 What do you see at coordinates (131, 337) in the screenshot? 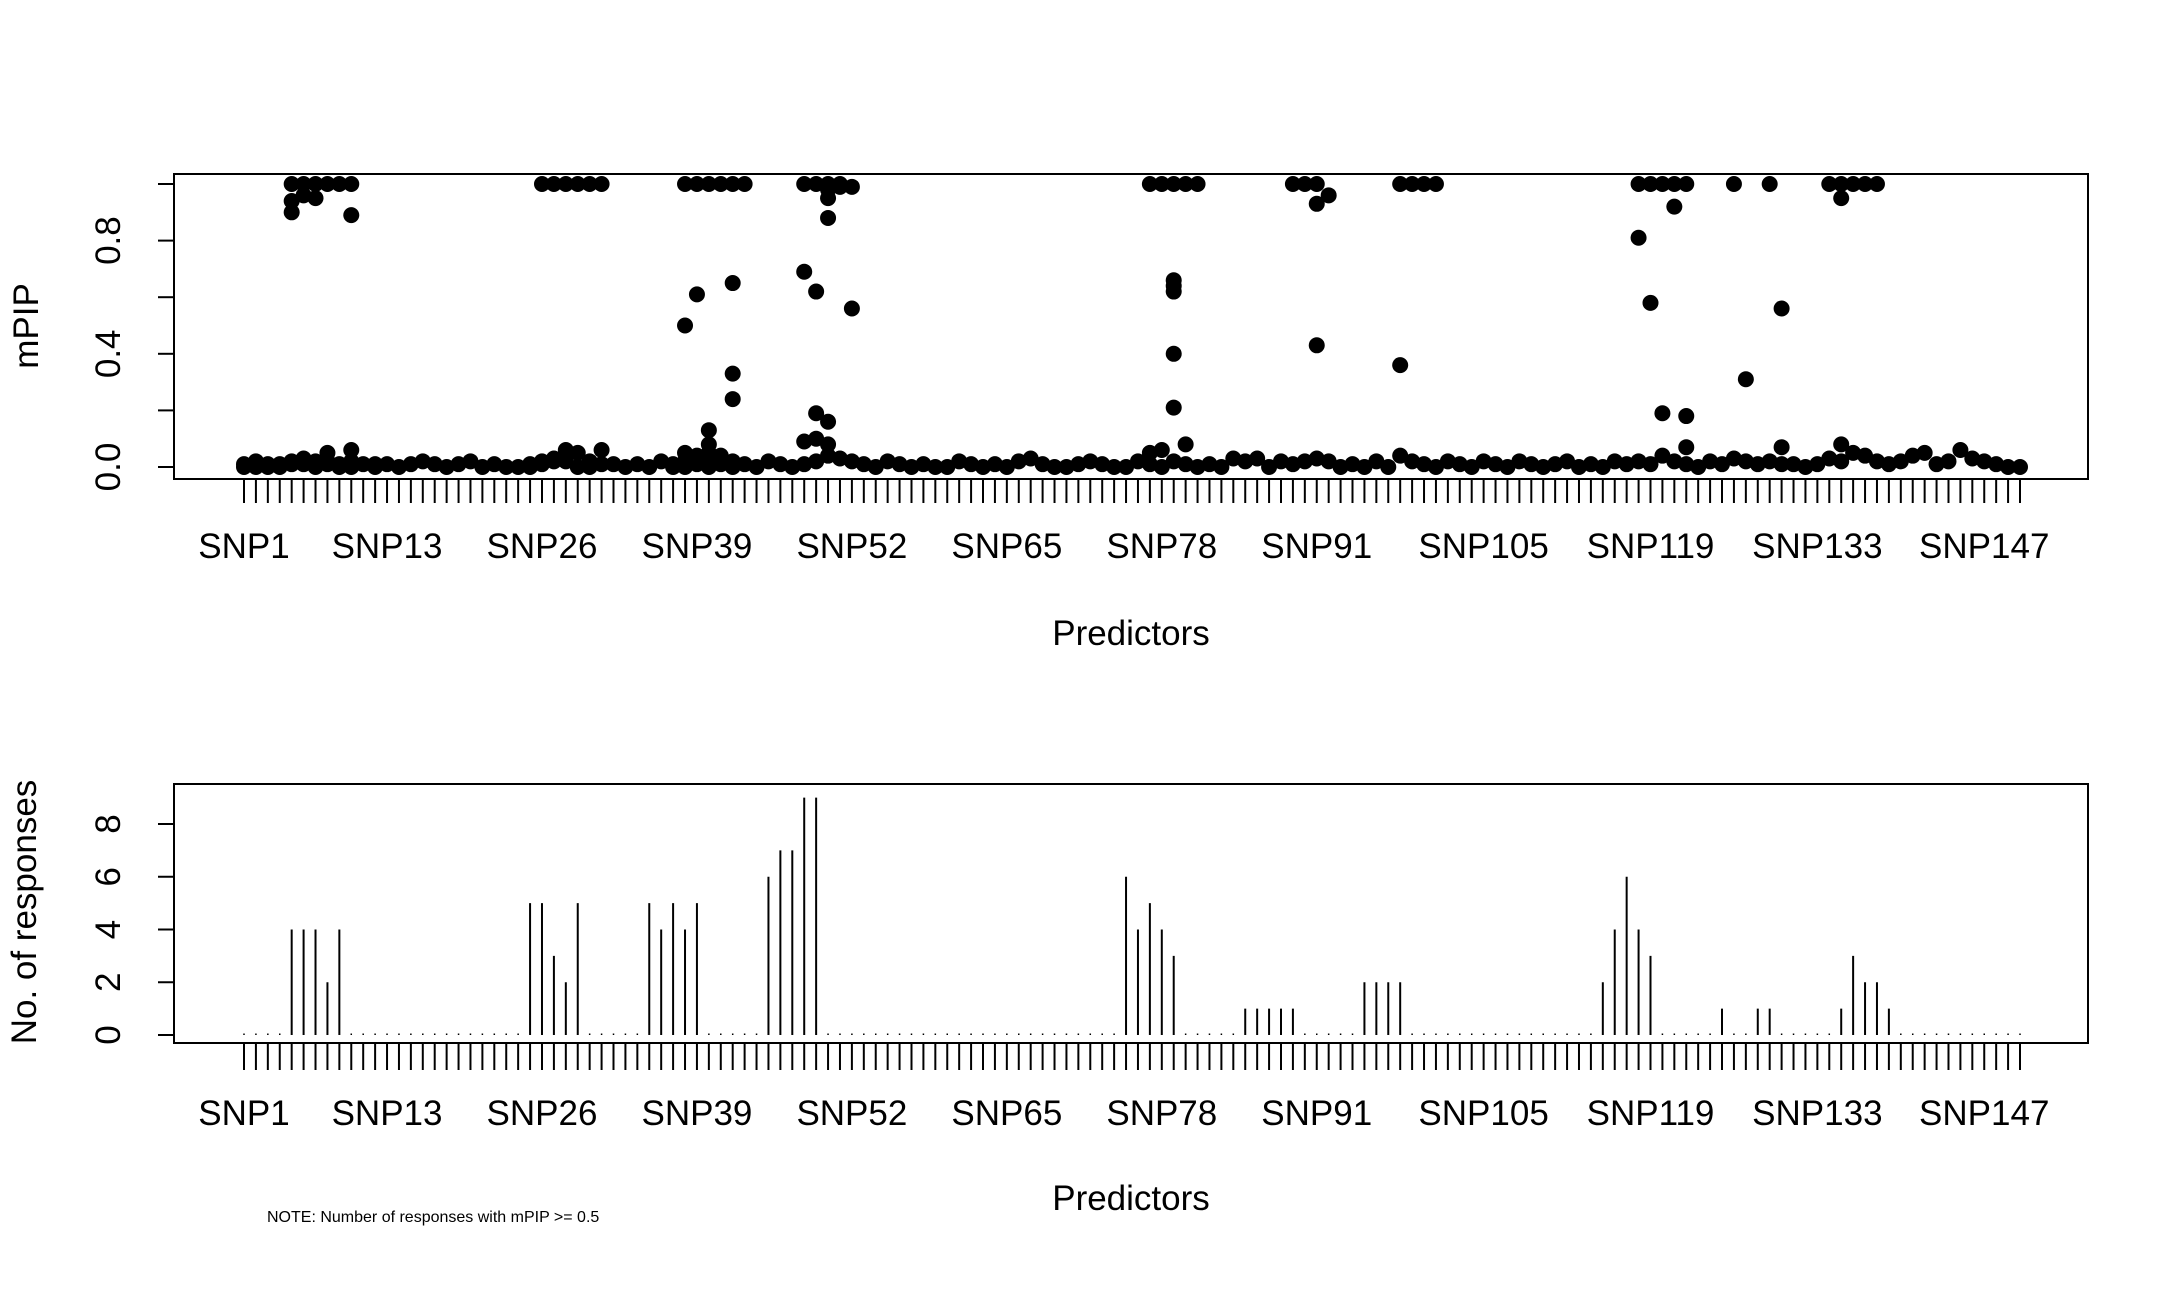
I see `mpip-y-axis: 0.0 0.4 0.8` at bounding box center [131, 337].